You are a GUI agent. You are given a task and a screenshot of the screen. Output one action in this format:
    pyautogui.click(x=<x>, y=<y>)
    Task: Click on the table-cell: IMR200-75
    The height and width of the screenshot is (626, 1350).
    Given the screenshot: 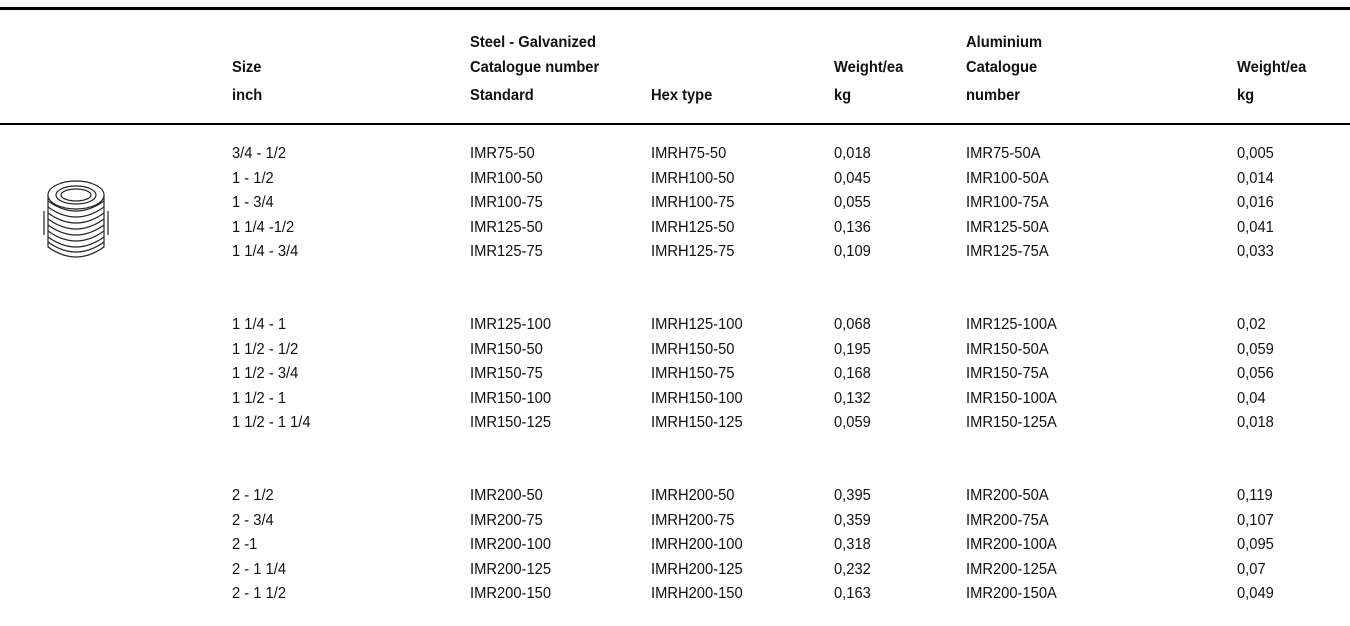 What is the action you would take?
    pyautogui.click(x=506, y=520)
    